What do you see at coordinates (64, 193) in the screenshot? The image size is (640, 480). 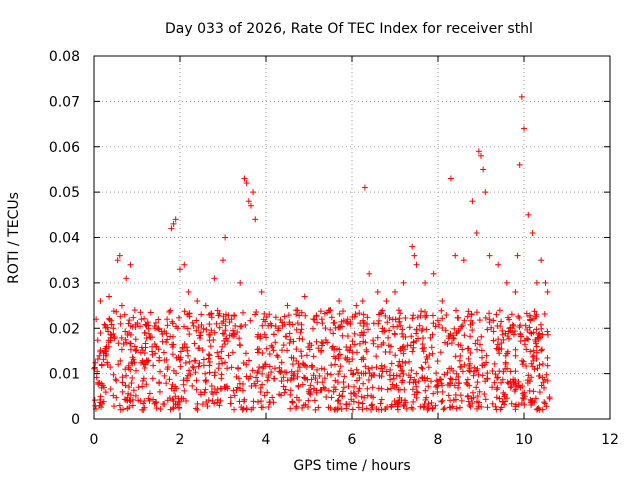 I see `y-tick-label: 0.05` at bounding box center [64, 193].